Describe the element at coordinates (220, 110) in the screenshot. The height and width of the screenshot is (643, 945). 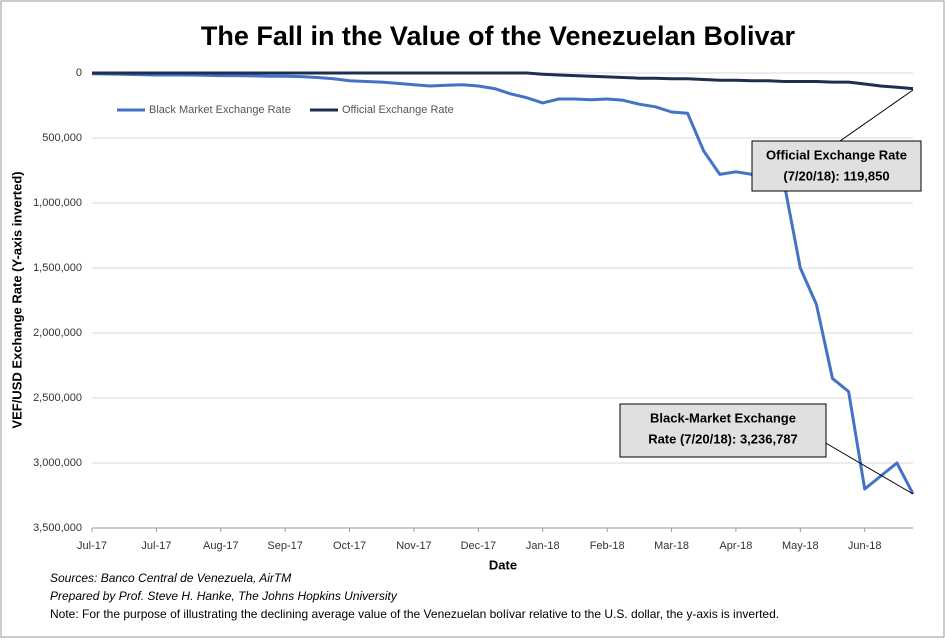
I see `legend-label: Black Market Exchange Rate` at that location.